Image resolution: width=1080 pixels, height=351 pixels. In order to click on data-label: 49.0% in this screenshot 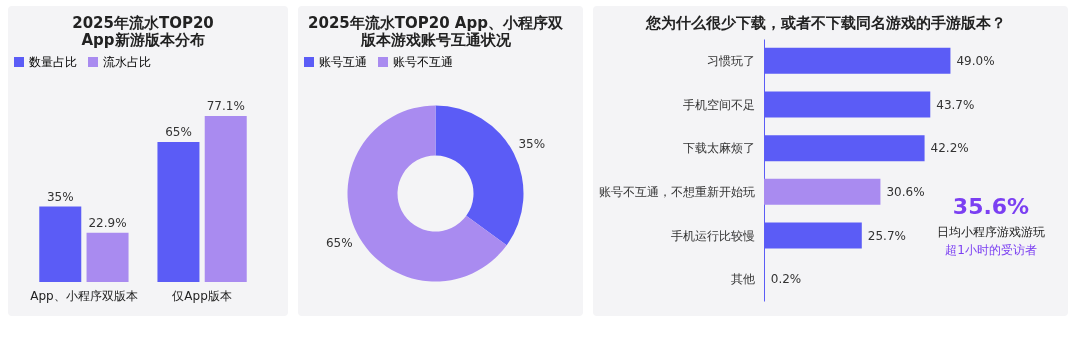, I will do `click(975, 60)`.